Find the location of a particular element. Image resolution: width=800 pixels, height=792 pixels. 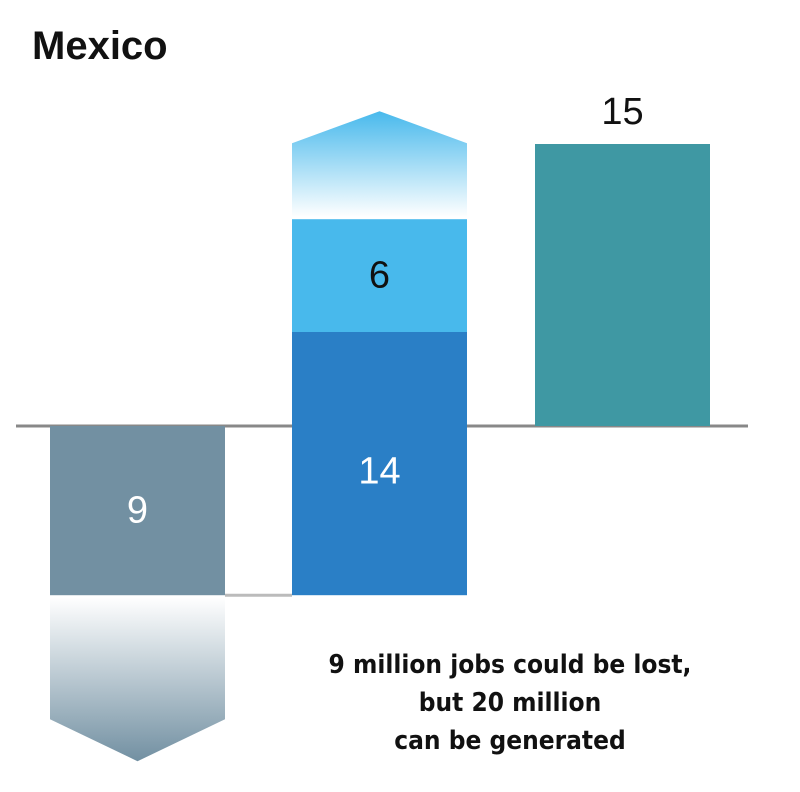

bar-jobs-gained-potential is located at coordinates (379, 275).